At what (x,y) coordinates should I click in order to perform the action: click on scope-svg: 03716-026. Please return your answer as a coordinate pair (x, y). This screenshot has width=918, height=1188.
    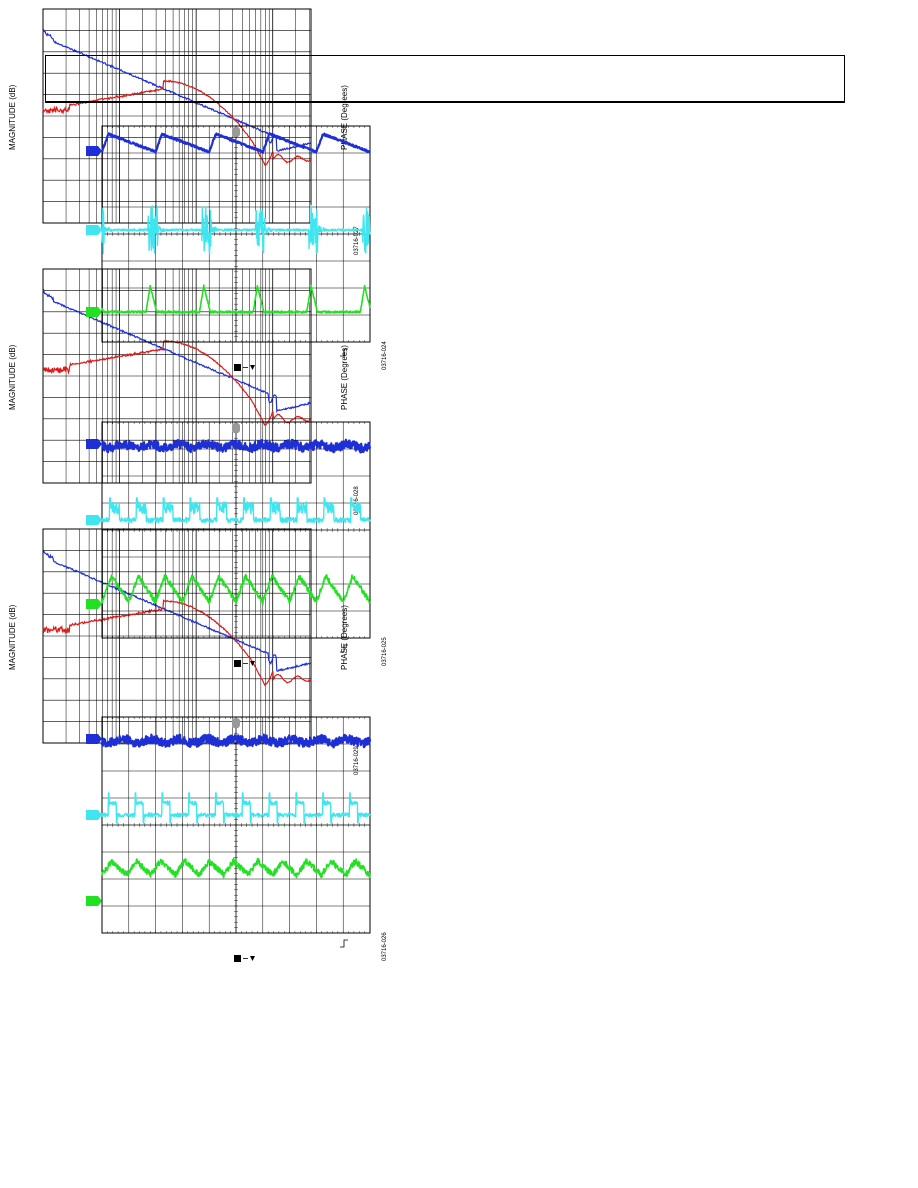
    Looking at the image, I should click on (237, 839).